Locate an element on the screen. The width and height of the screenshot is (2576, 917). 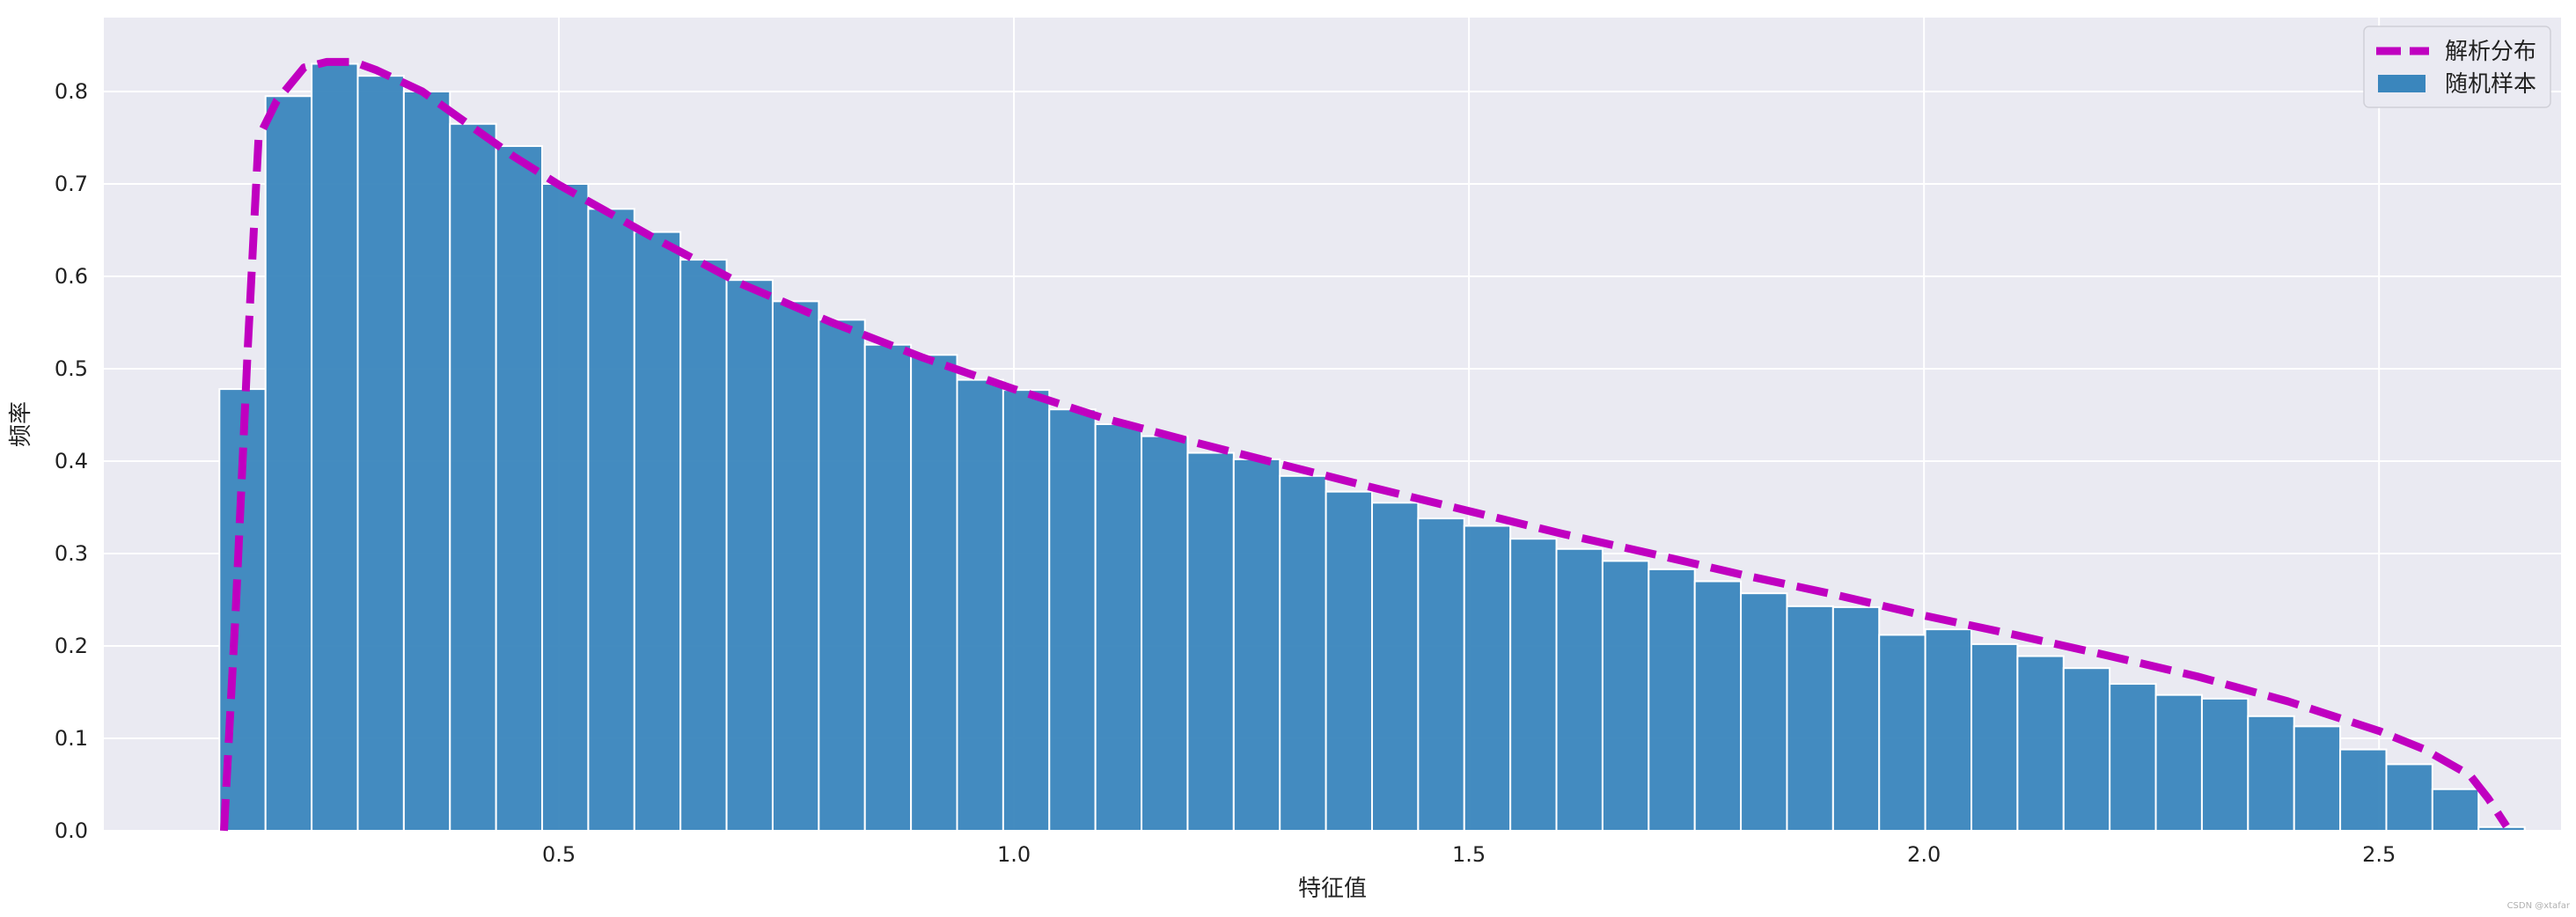
x-tick-label-3: 2.0 is located at coordinates (1924, 855).